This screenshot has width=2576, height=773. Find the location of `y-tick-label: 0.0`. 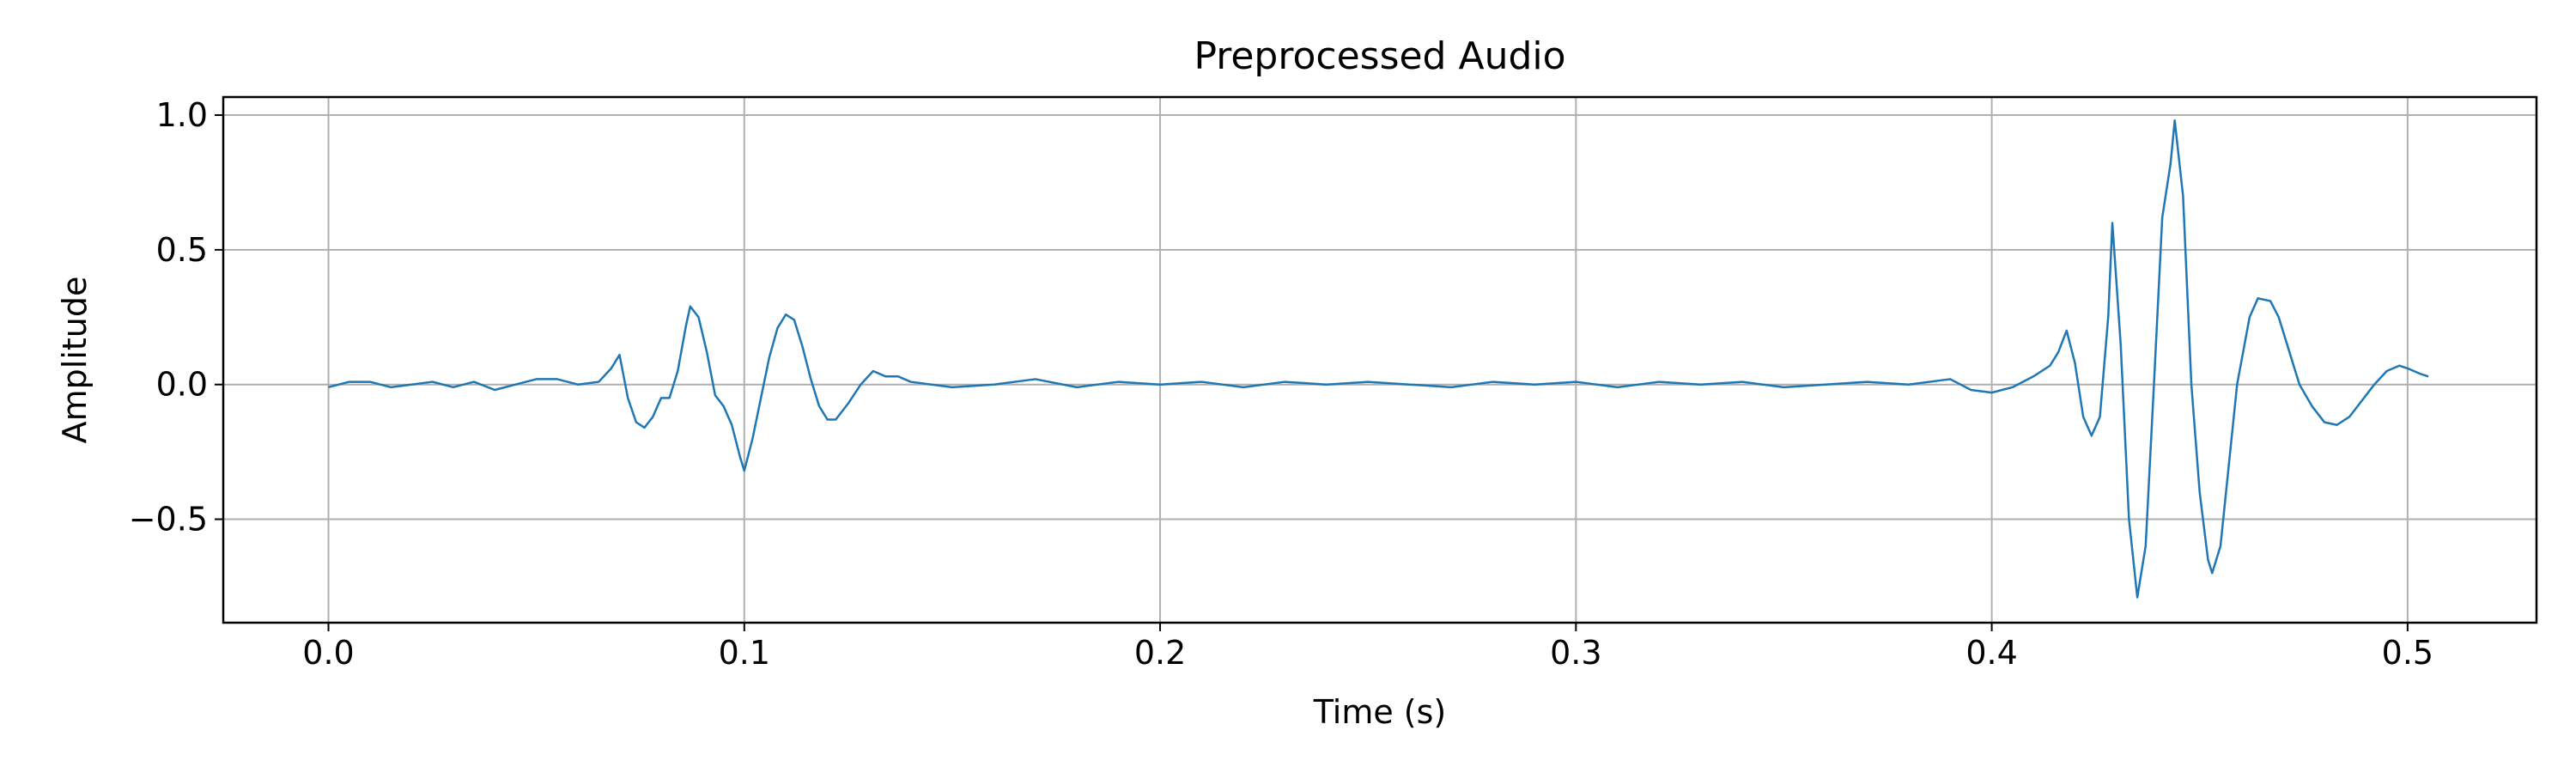

y-tick-label: 0.0 is located at coordinates (182, 385).